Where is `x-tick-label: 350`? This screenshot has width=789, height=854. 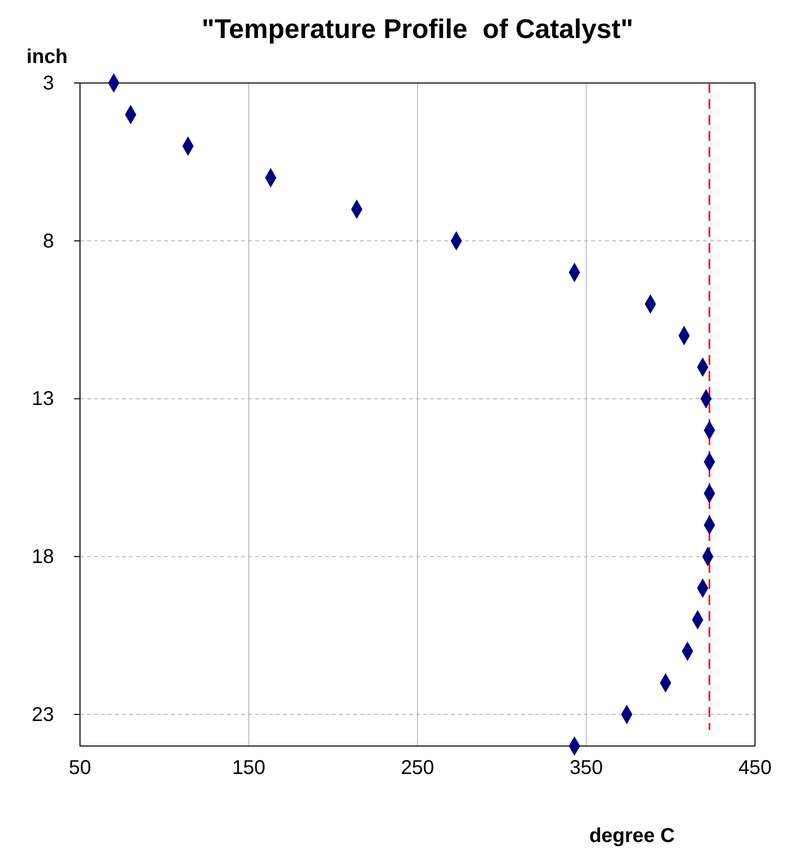 x-tick-label: 350 is located at coordinates (586, 768).